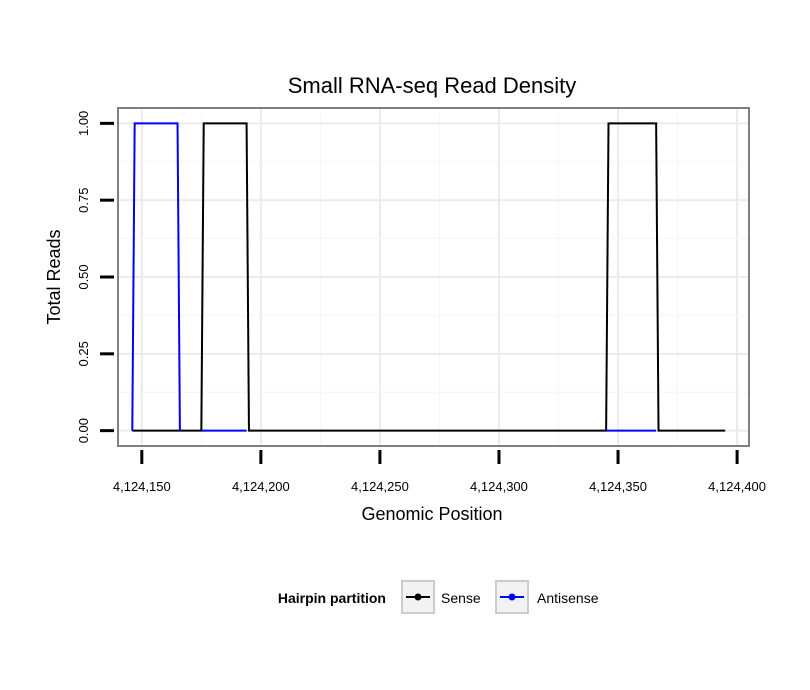 The height and width of the screenshot is (690, 810). What do you see at coordinates (432, 85) in the screenshot?
I see `chart-title: Small RNA-seq Read Density` at bounding box center [432, 85].